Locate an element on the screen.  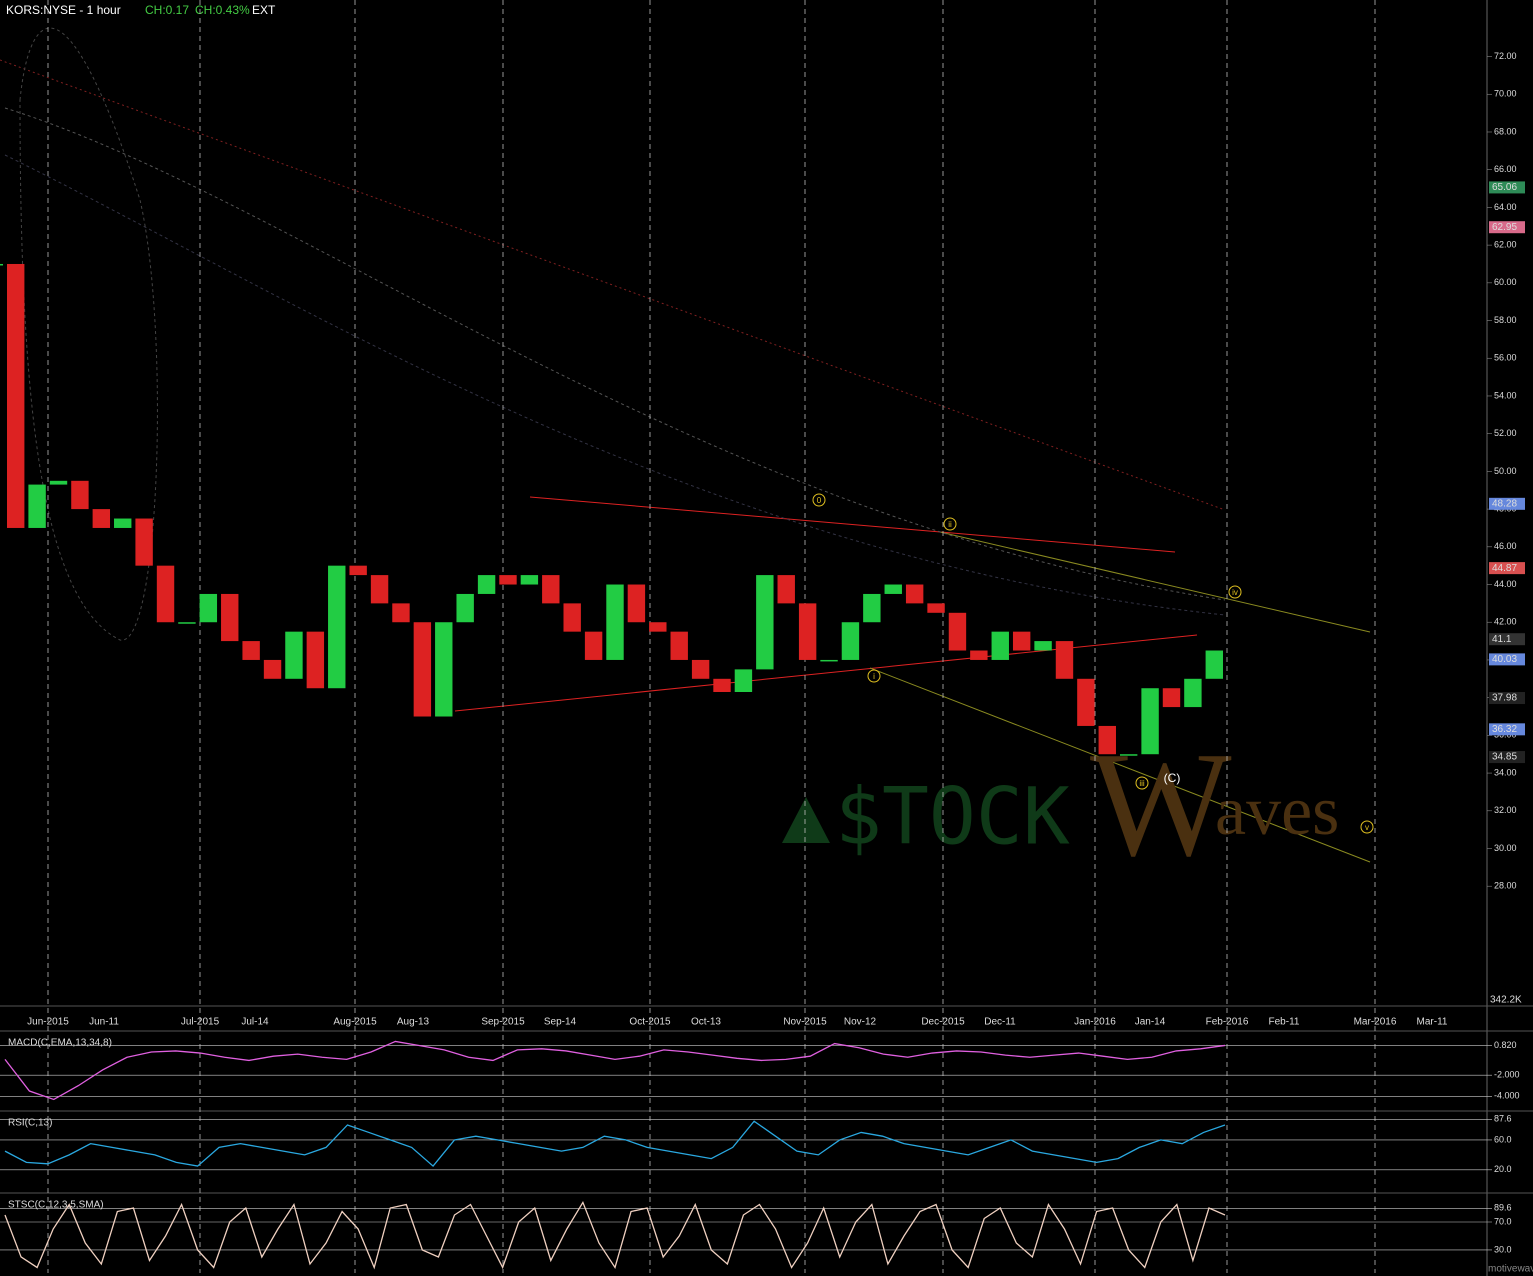
y-tick-label: 52.00 is located at coordinates (1505, 433).